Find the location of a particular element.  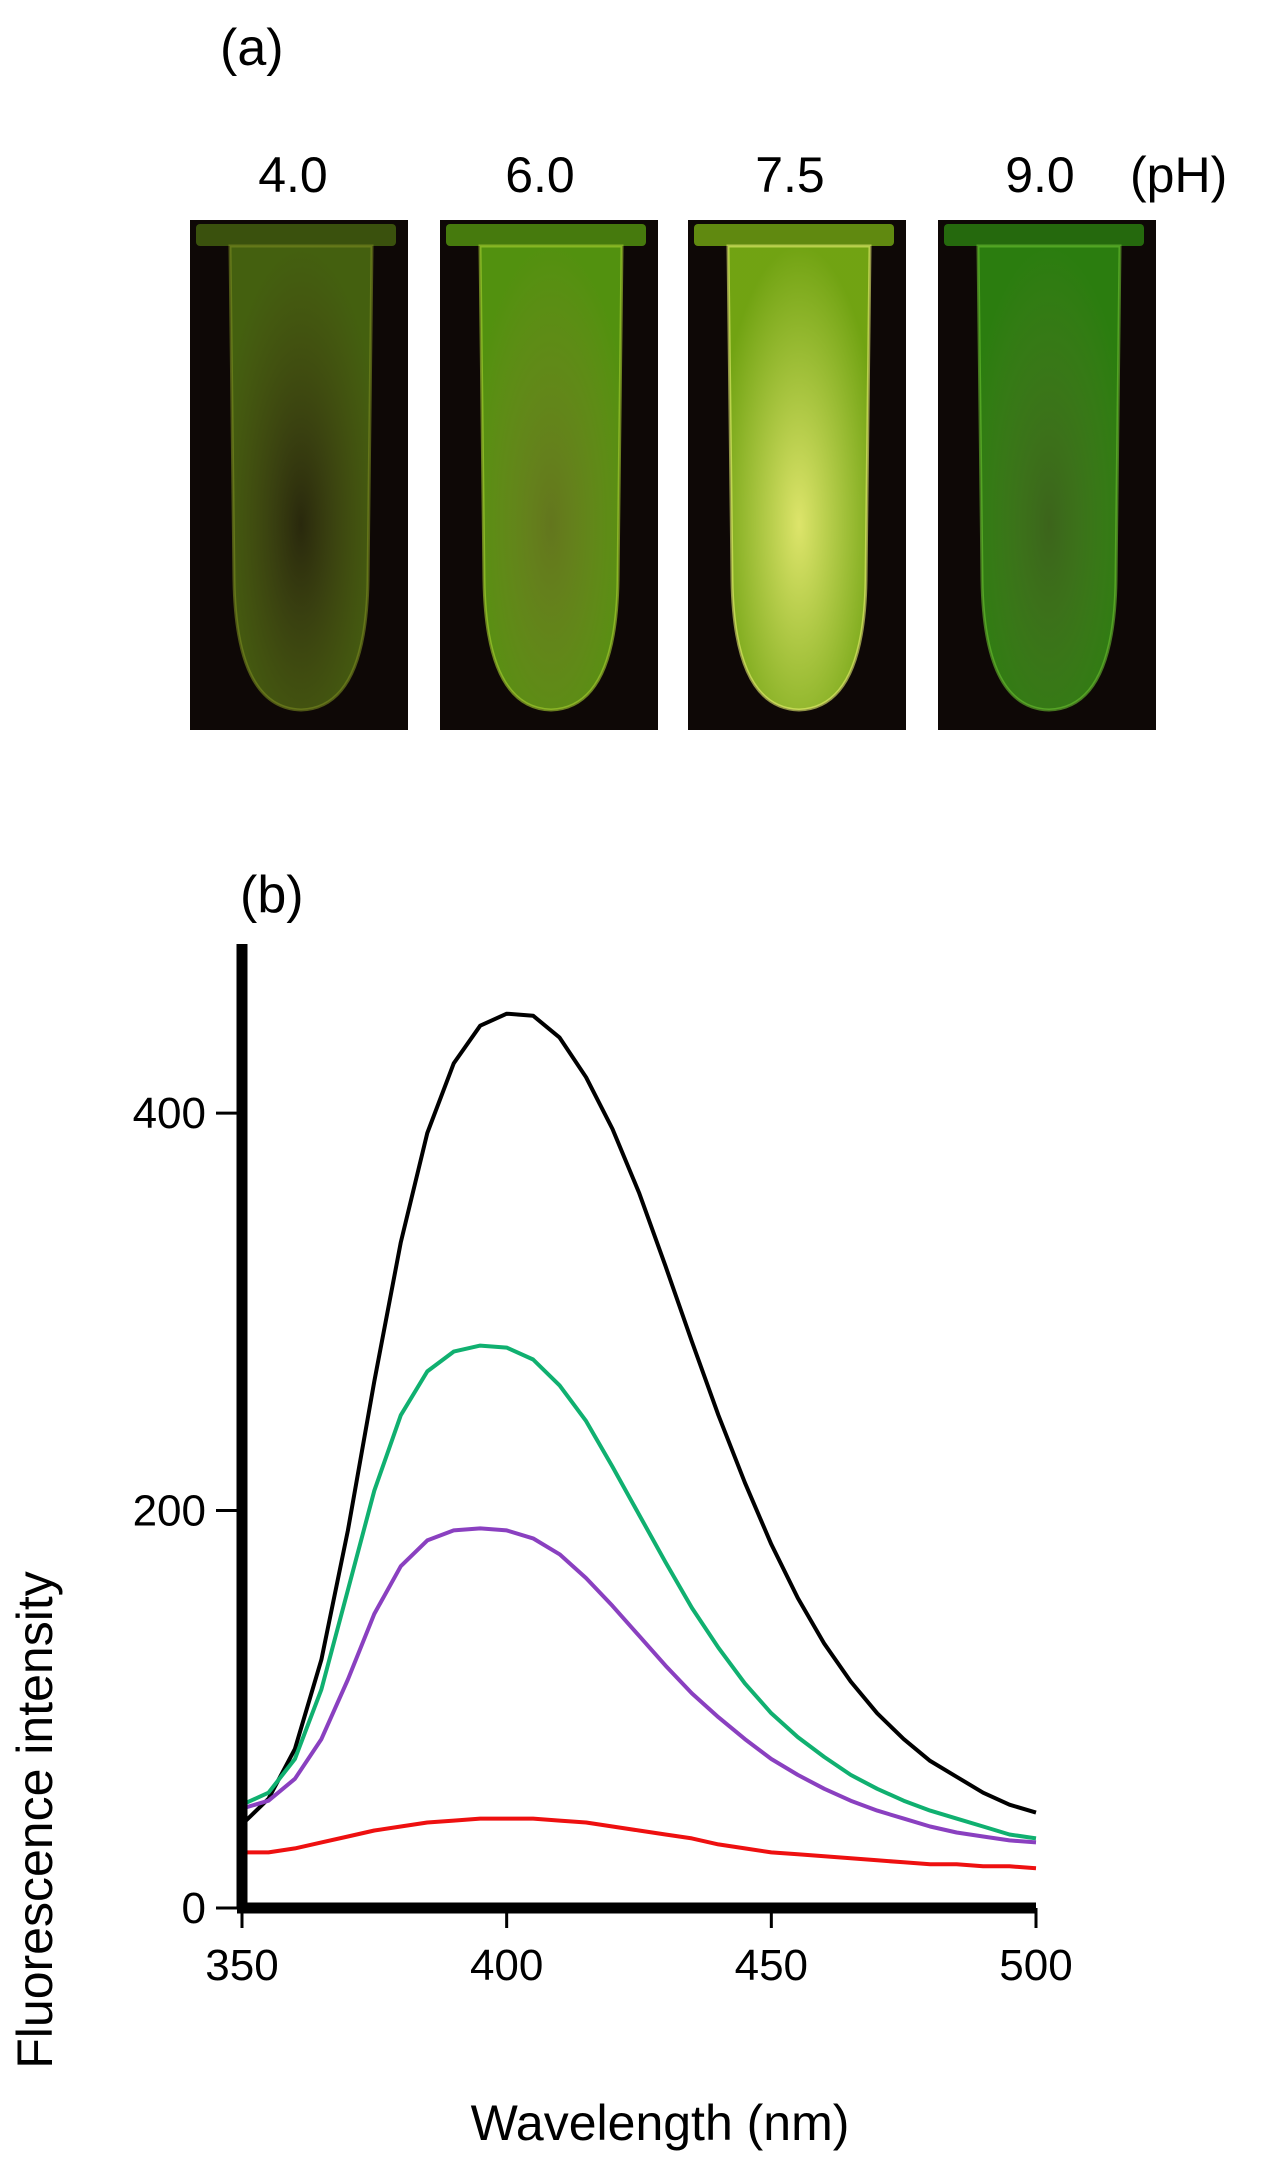

x-axis-title: Wavelength (nm) is located at coordinates (660, 2123).